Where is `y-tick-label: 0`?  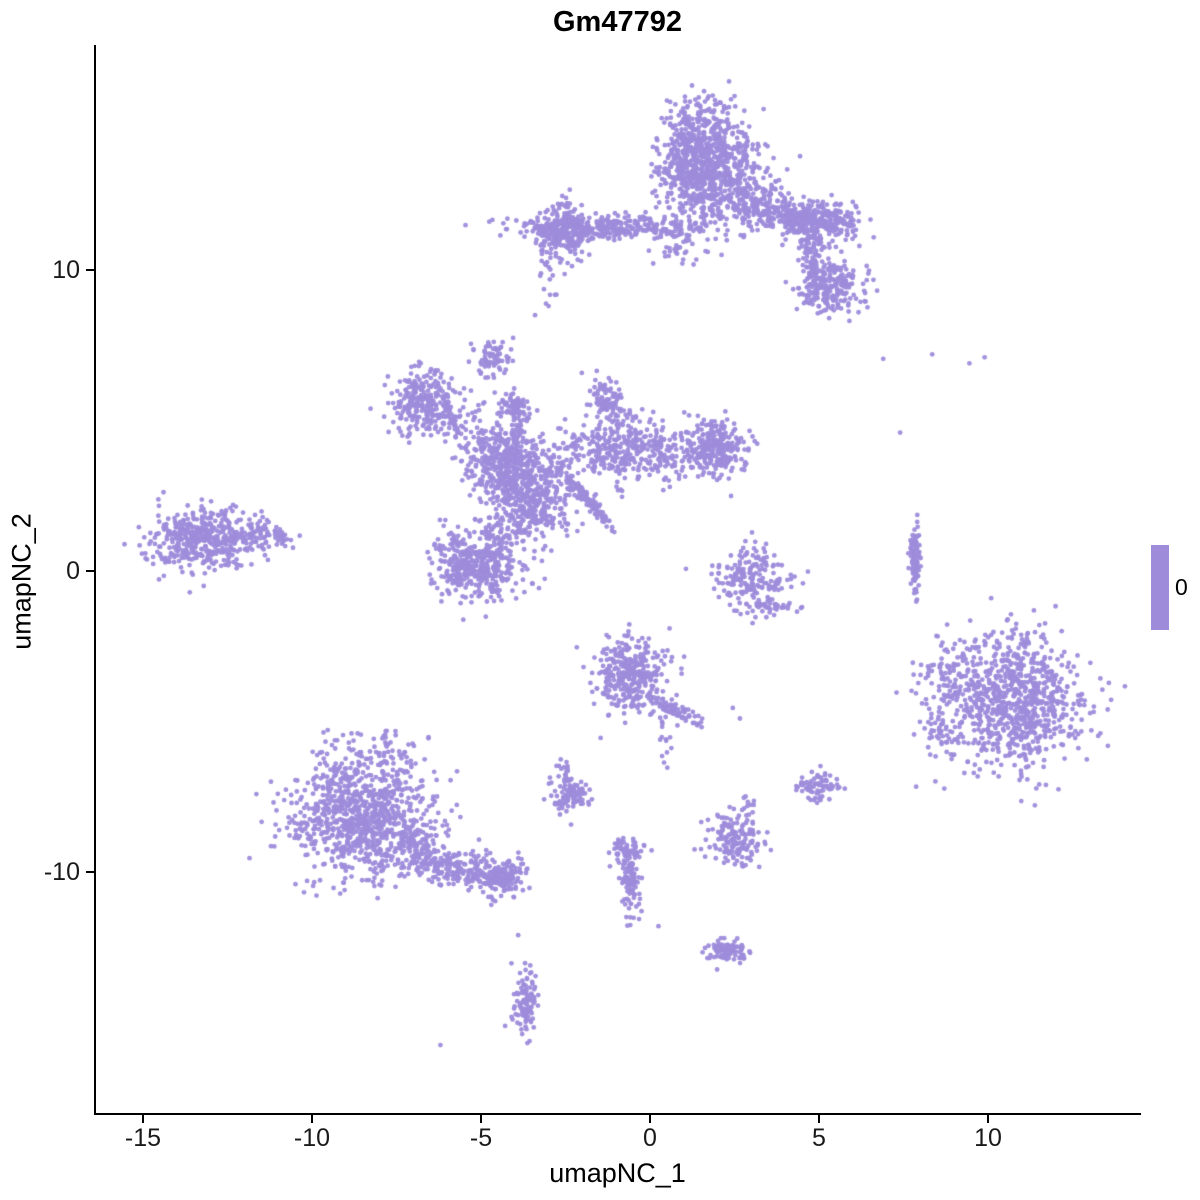 y-tick-label: 0 is located at coordinates (73, 571).